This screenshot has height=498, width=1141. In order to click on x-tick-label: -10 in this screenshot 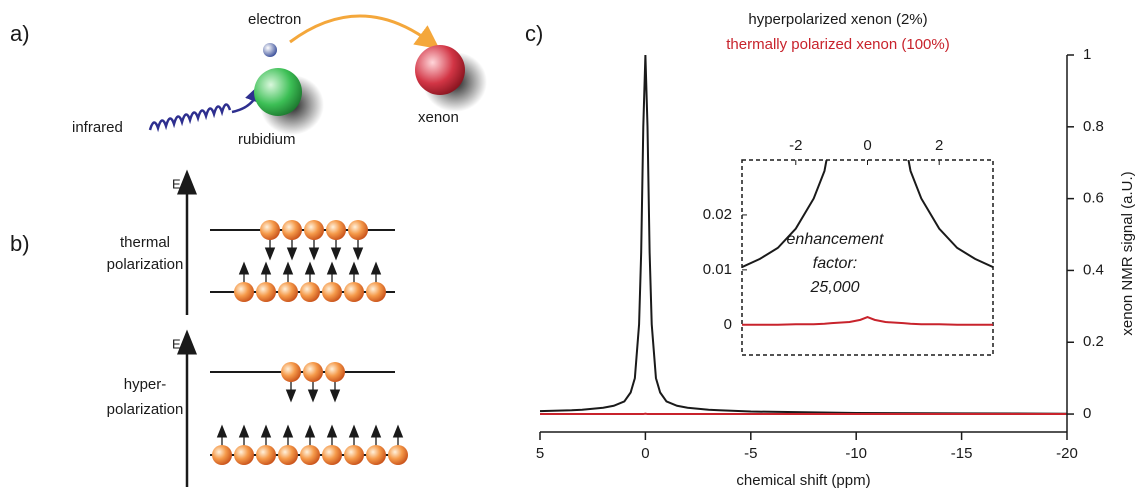, I will do `click(856, 453)`.